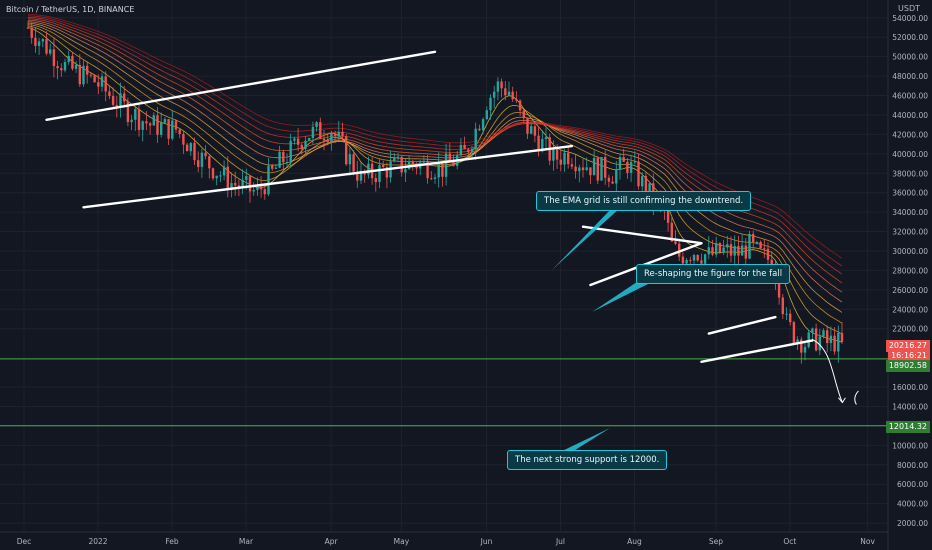 This screenshot has width=932, height=550. Describe the element at coordinates (585, 440) in the screenshot. I see `callout-pointer-support` at that location.